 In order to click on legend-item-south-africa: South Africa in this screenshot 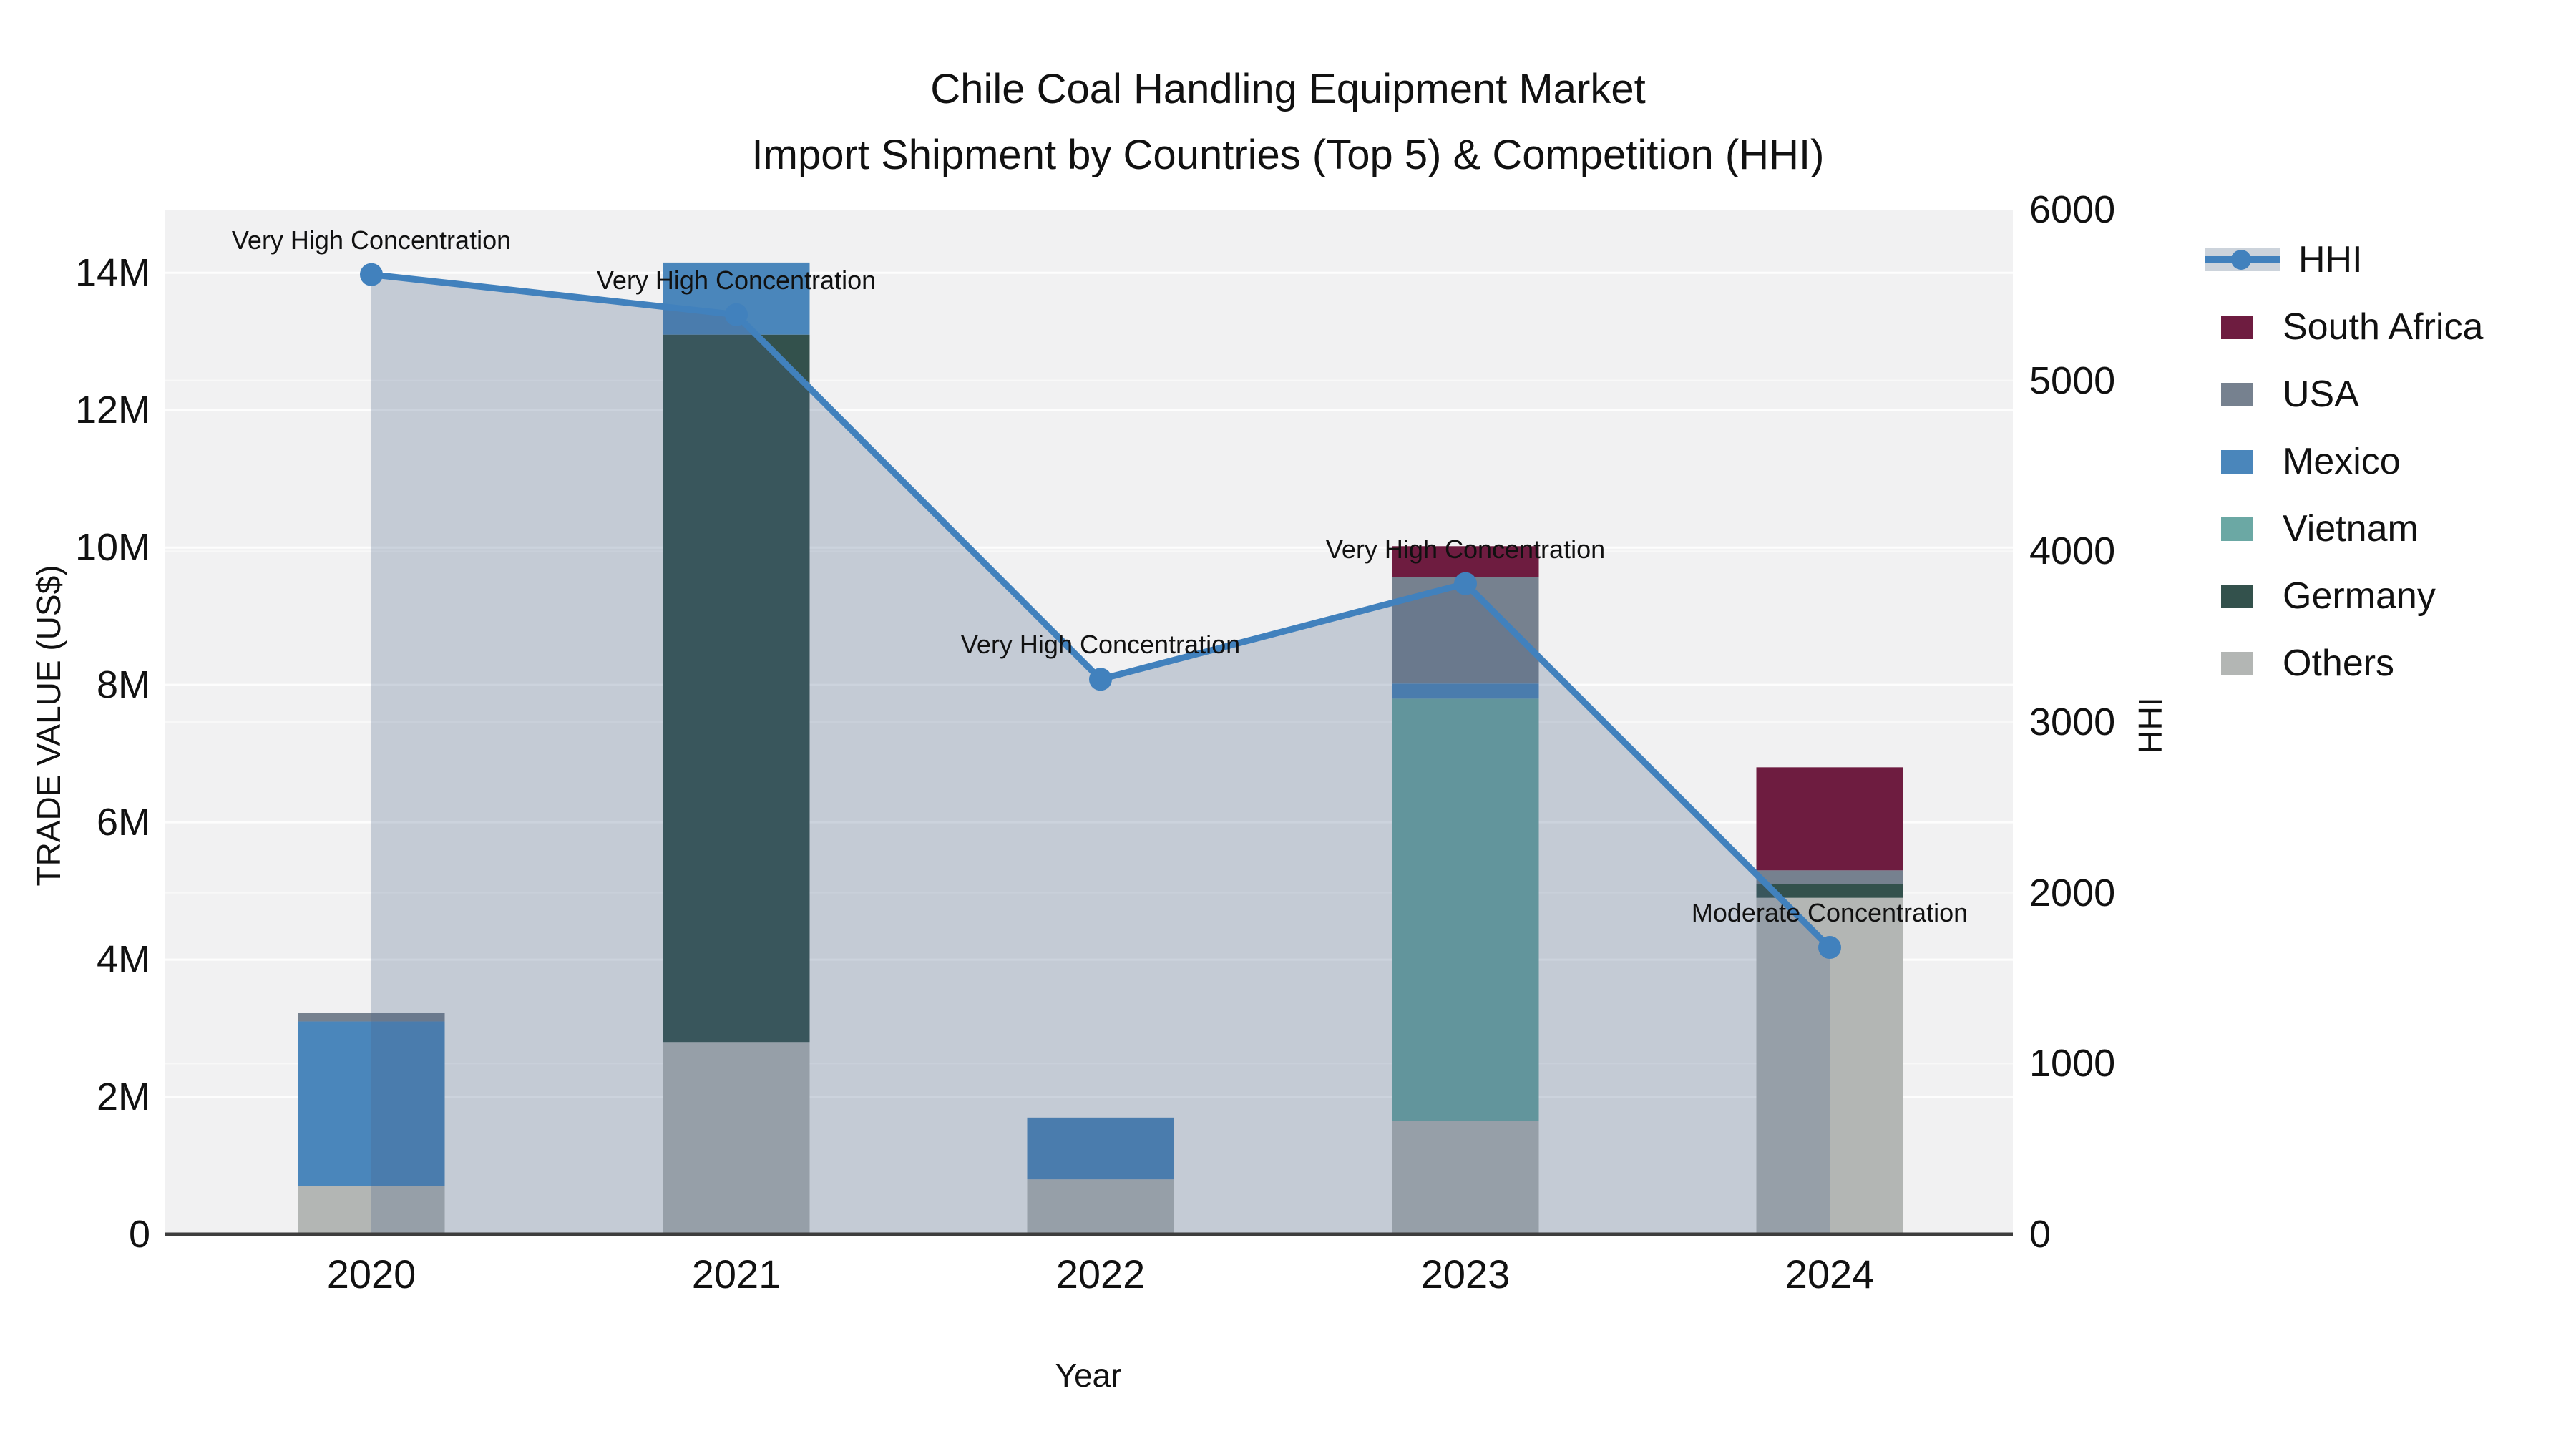, I will do `click(2344, 327)`.